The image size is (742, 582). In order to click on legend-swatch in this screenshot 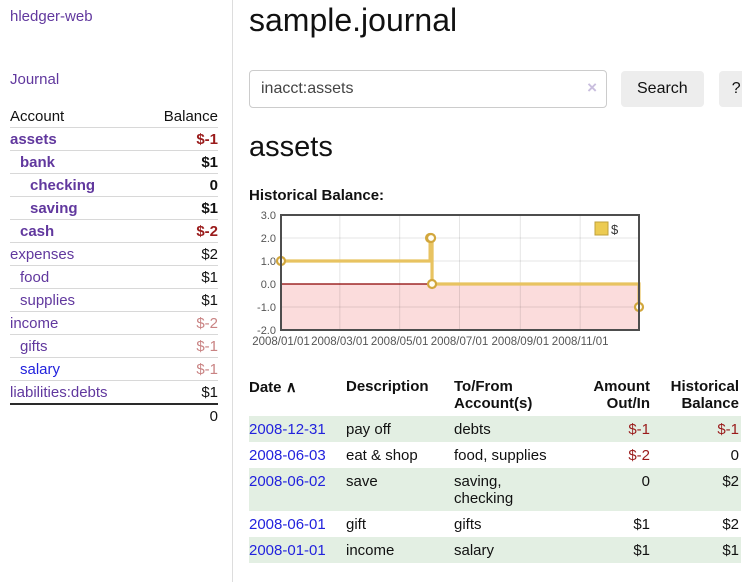, I will do `click(601, 228)`.